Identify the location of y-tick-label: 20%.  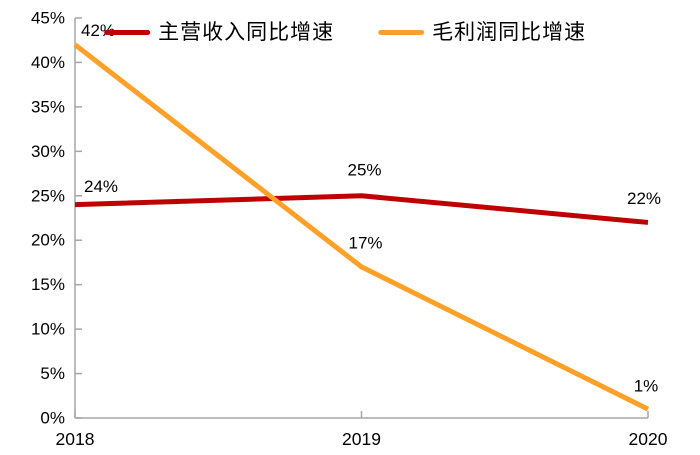
(48, 240).